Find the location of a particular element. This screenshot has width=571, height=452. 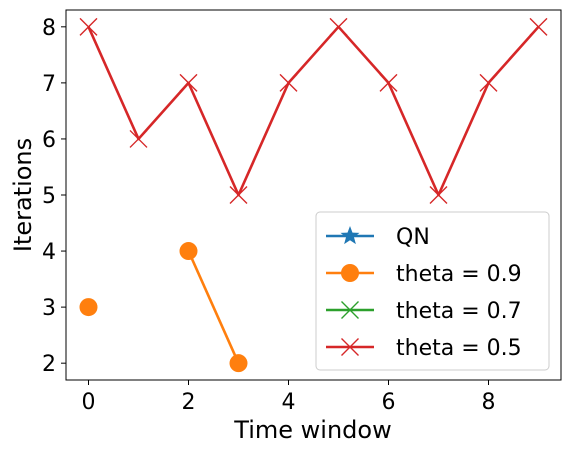

x-tick-label: 8 is located at coordinates (489, 402).